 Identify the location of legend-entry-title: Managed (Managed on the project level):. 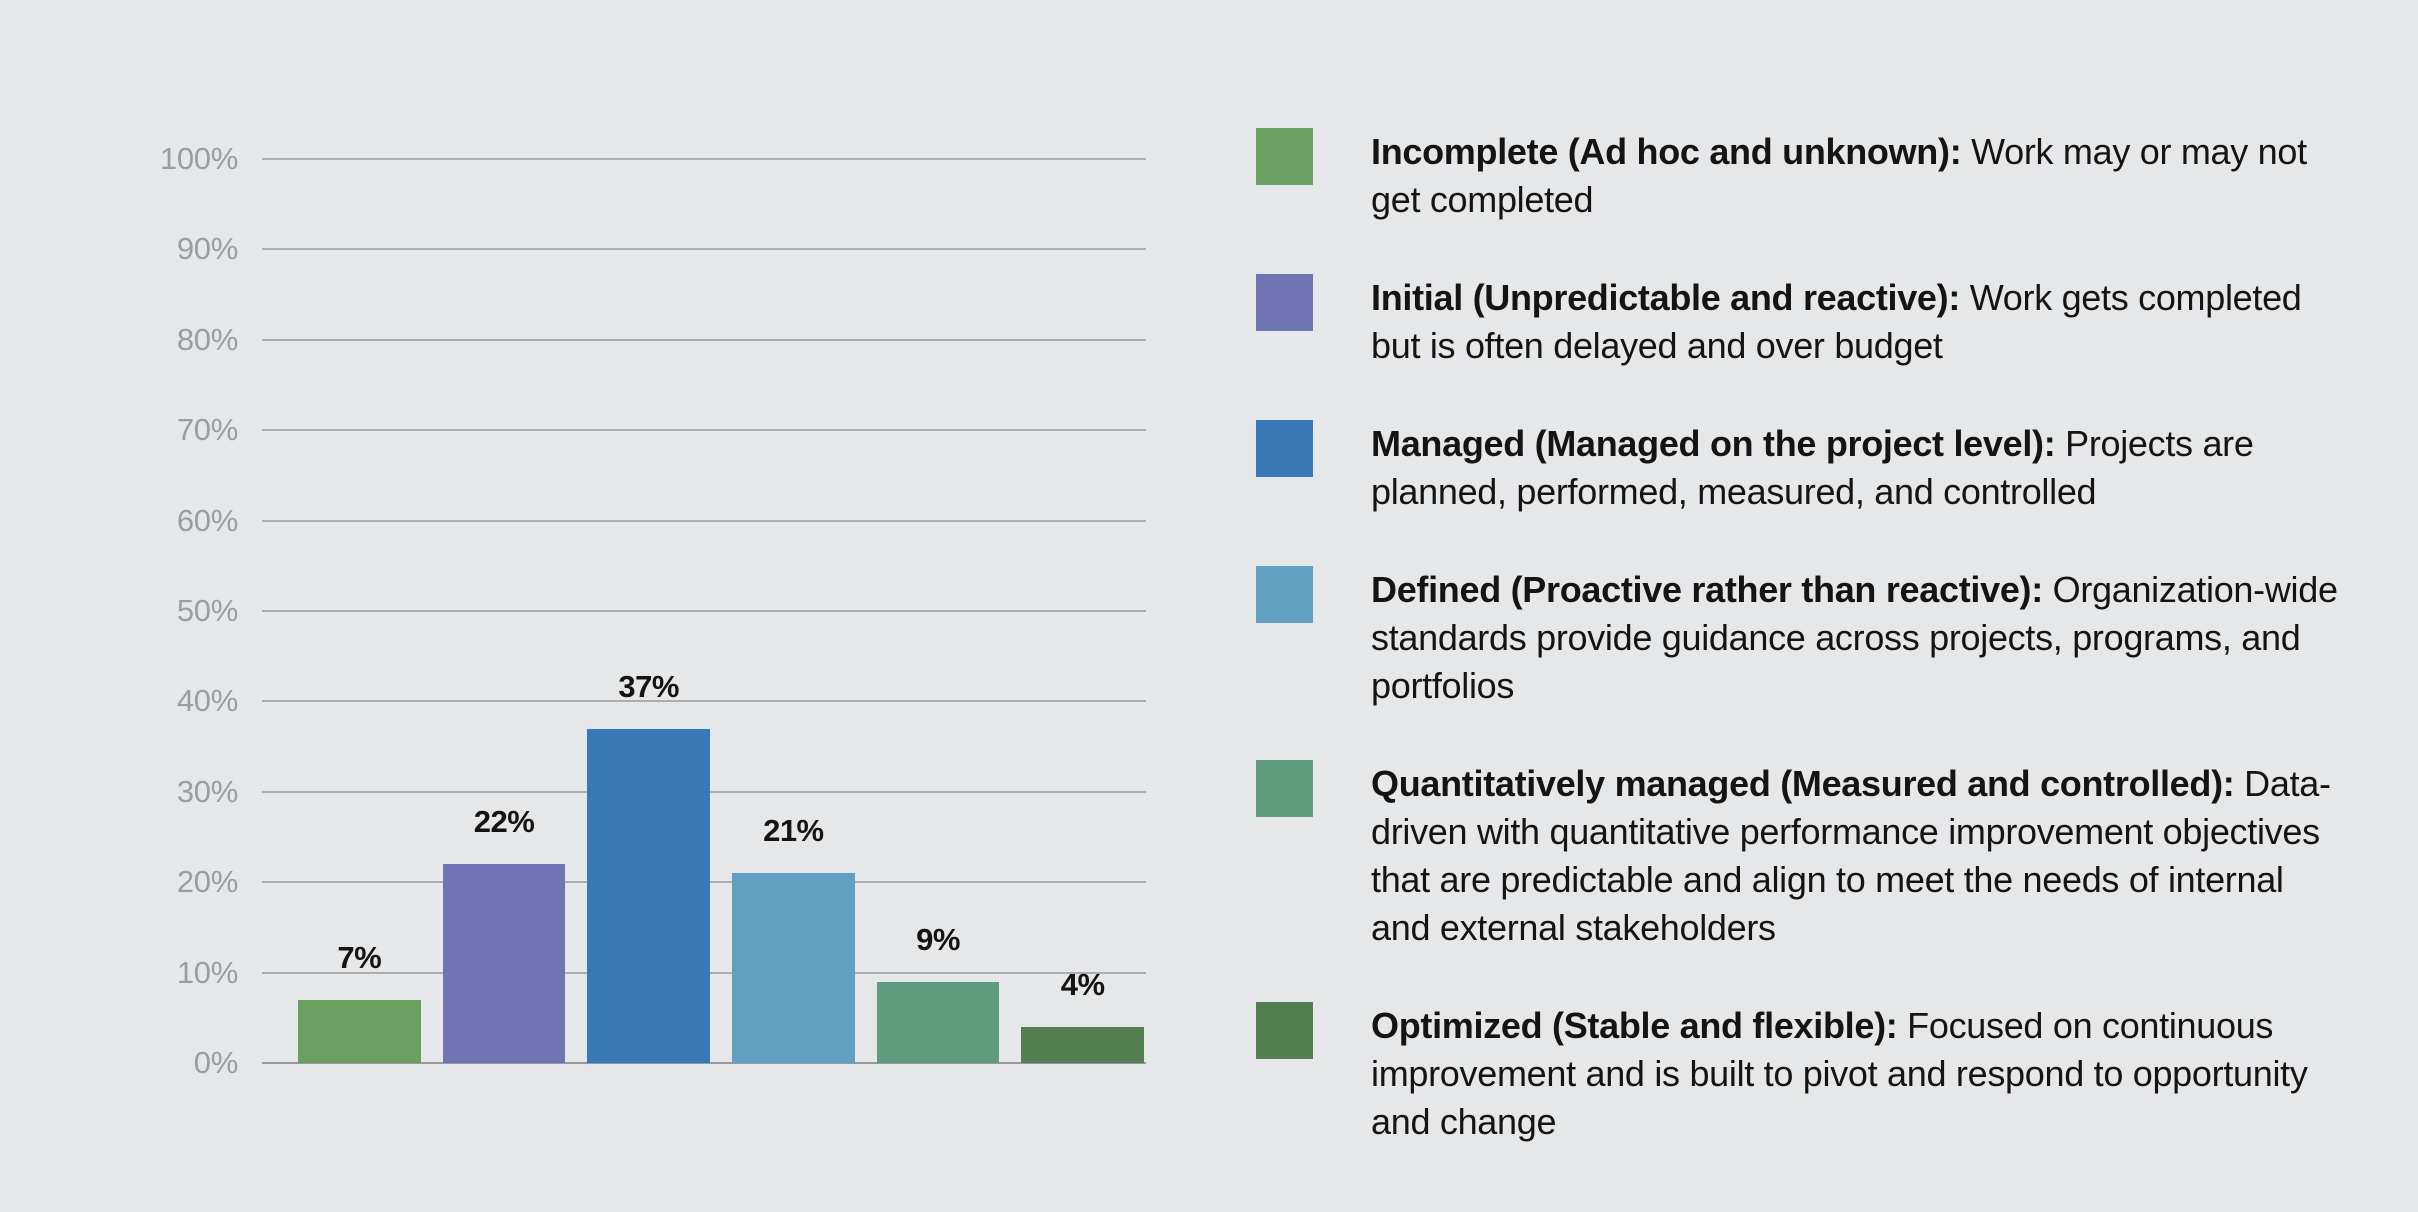
(1713, 443).